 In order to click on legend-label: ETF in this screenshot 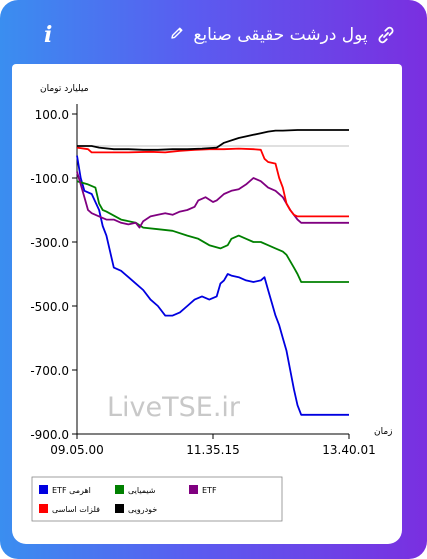, I will do `click(209, 490)`.